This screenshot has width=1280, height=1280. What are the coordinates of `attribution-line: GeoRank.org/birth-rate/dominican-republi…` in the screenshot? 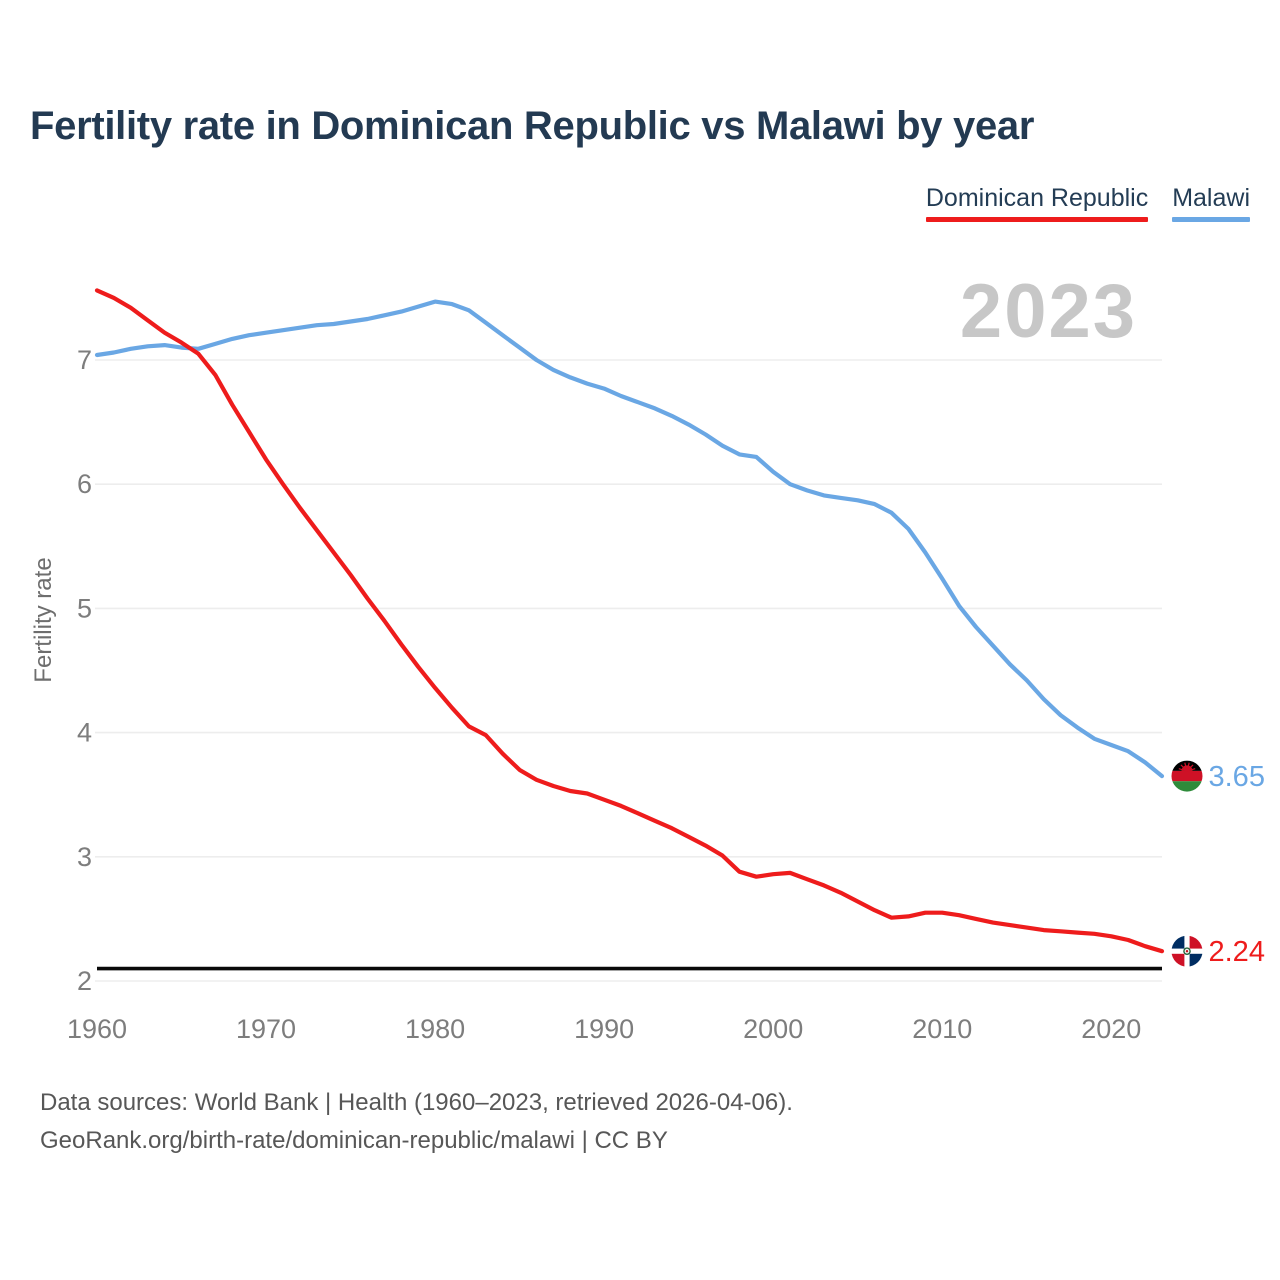 It's located at (354, 1140).